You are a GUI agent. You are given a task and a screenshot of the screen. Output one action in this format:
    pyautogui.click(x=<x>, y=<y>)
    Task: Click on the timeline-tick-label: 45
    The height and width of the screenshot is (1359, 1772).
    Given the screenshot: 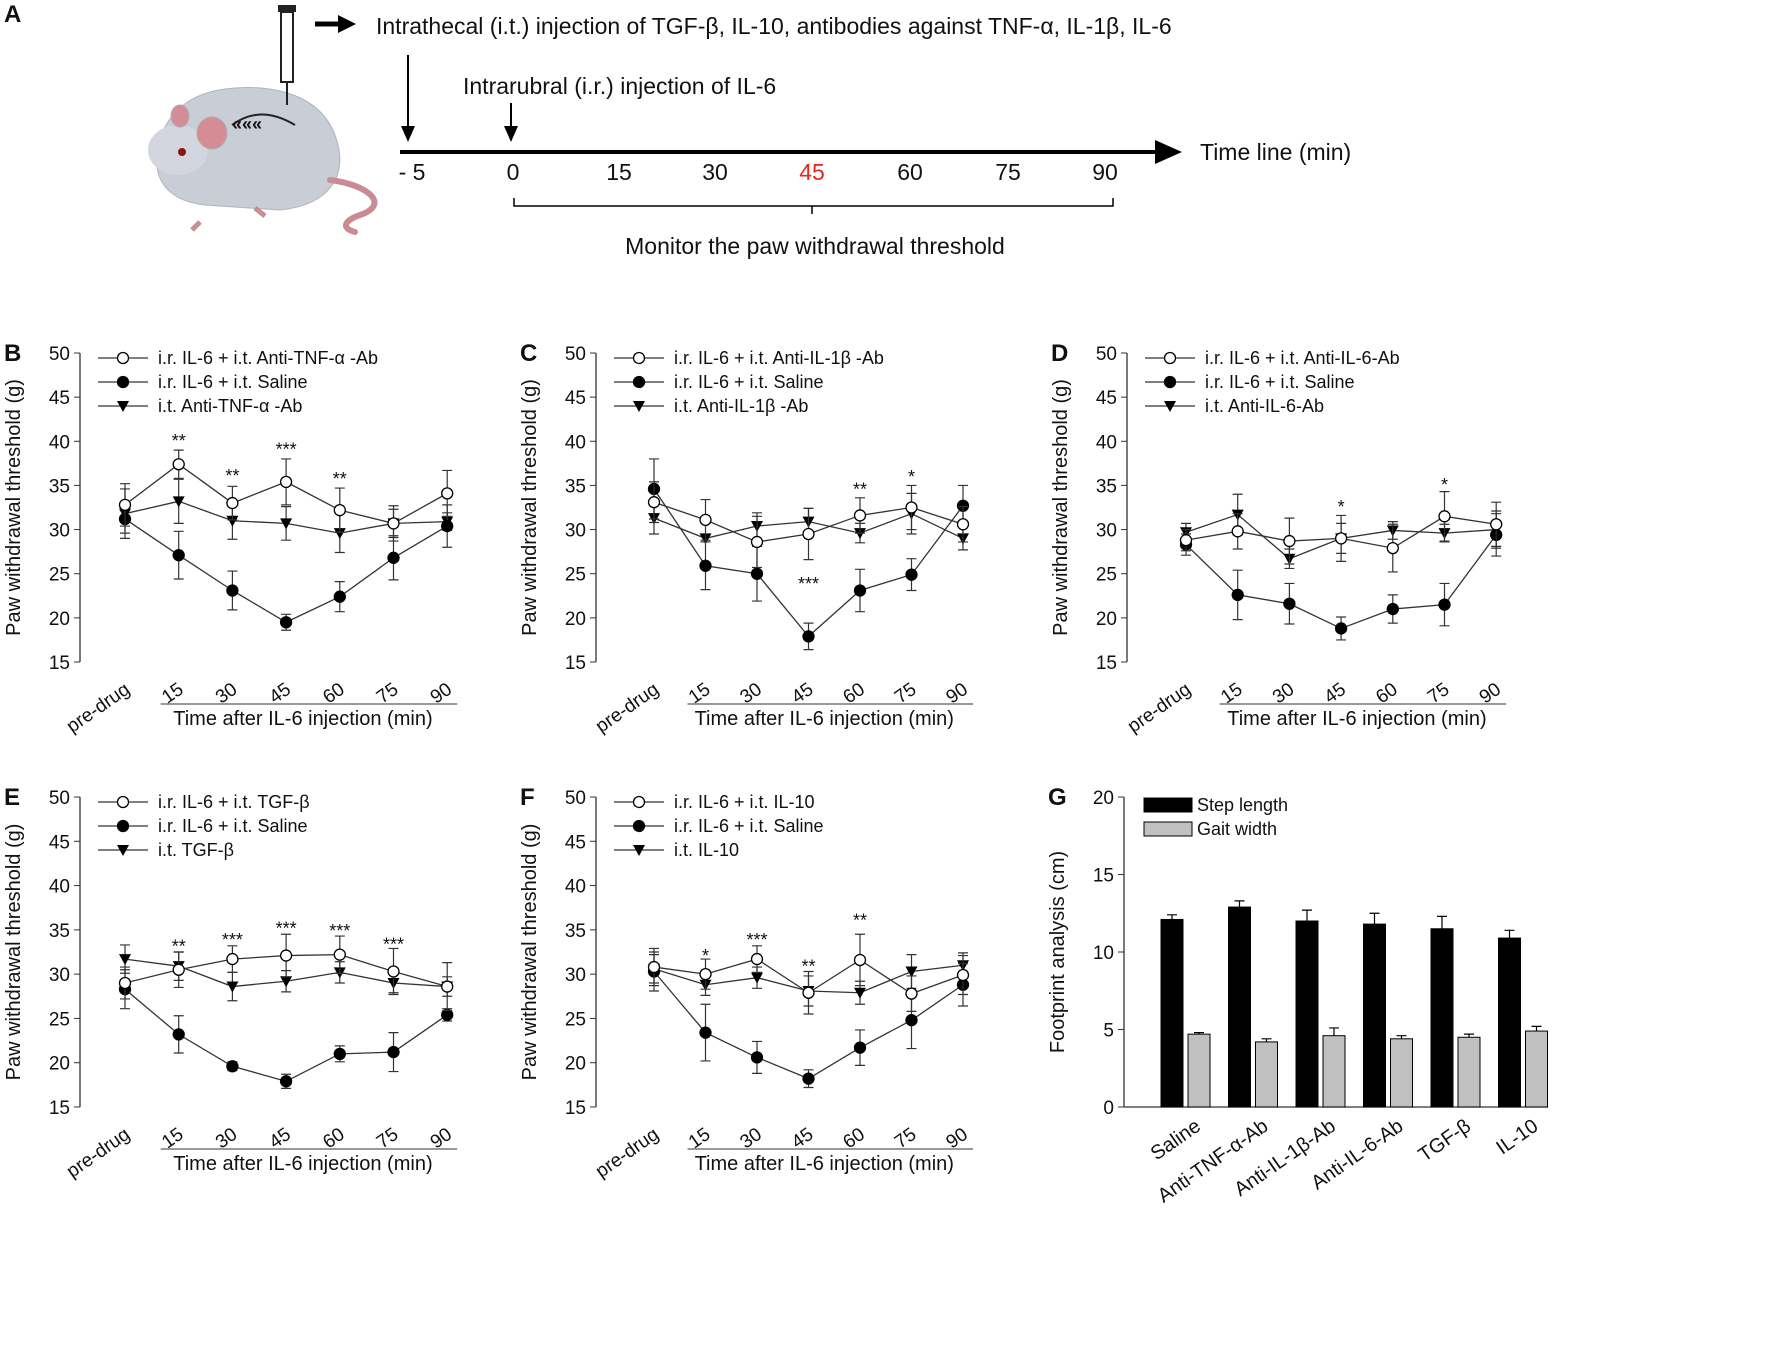 What is the action you would take?
    pyautogui.click(x=812, y=172)
    